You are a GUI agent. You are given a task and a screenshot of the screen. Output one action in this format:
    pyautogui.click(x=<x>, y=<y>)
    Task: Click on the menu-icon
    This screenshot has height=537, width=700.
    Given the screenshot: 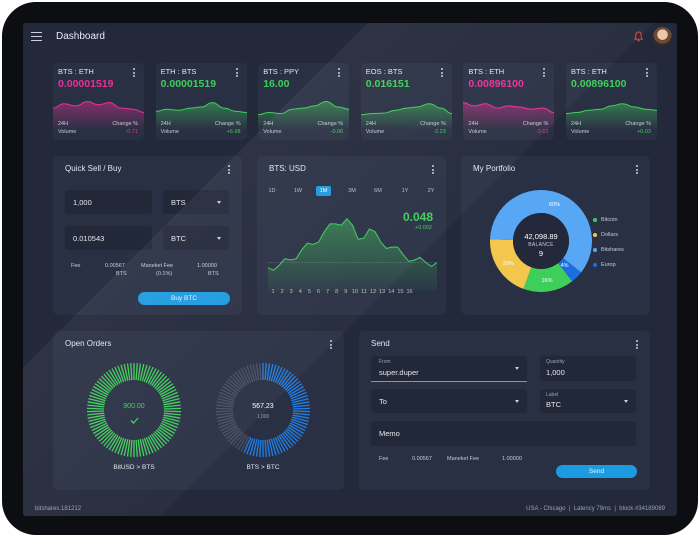 What is the action you would take?
    pyautogui.click(x=36, y=37)
    